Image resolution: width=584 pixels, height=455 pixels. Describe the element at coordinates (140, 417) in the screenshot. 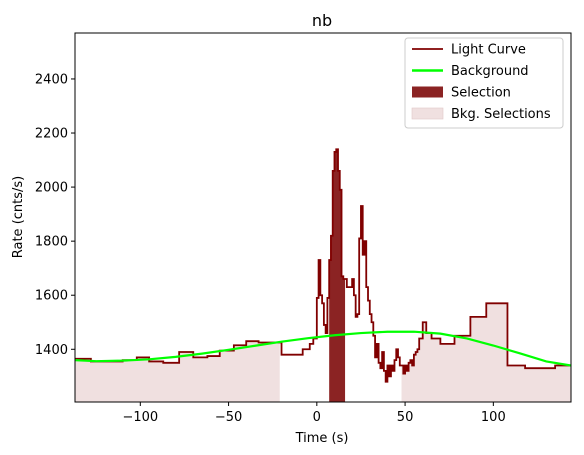

I see `x-tick-label: −100` at that location.